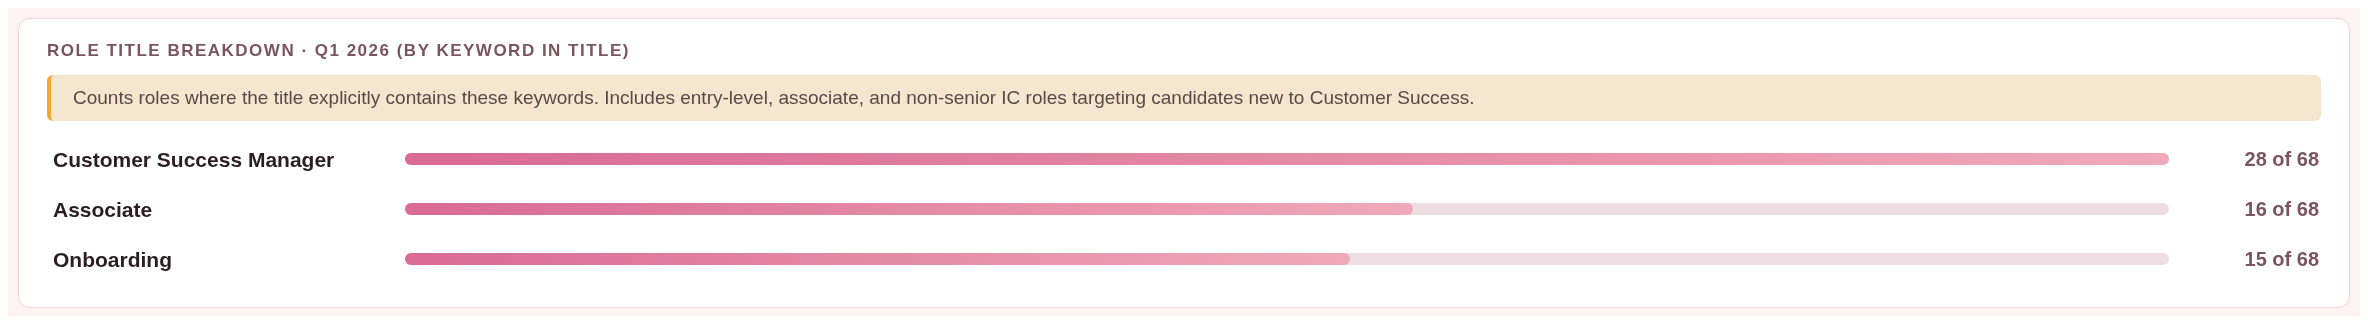 This screenshot has height=324, width=2368. What do you see at coordinates (2281, 209) in the screenshot?
I see `data-label: 16 of 68` at bounding box center [2281, 209].